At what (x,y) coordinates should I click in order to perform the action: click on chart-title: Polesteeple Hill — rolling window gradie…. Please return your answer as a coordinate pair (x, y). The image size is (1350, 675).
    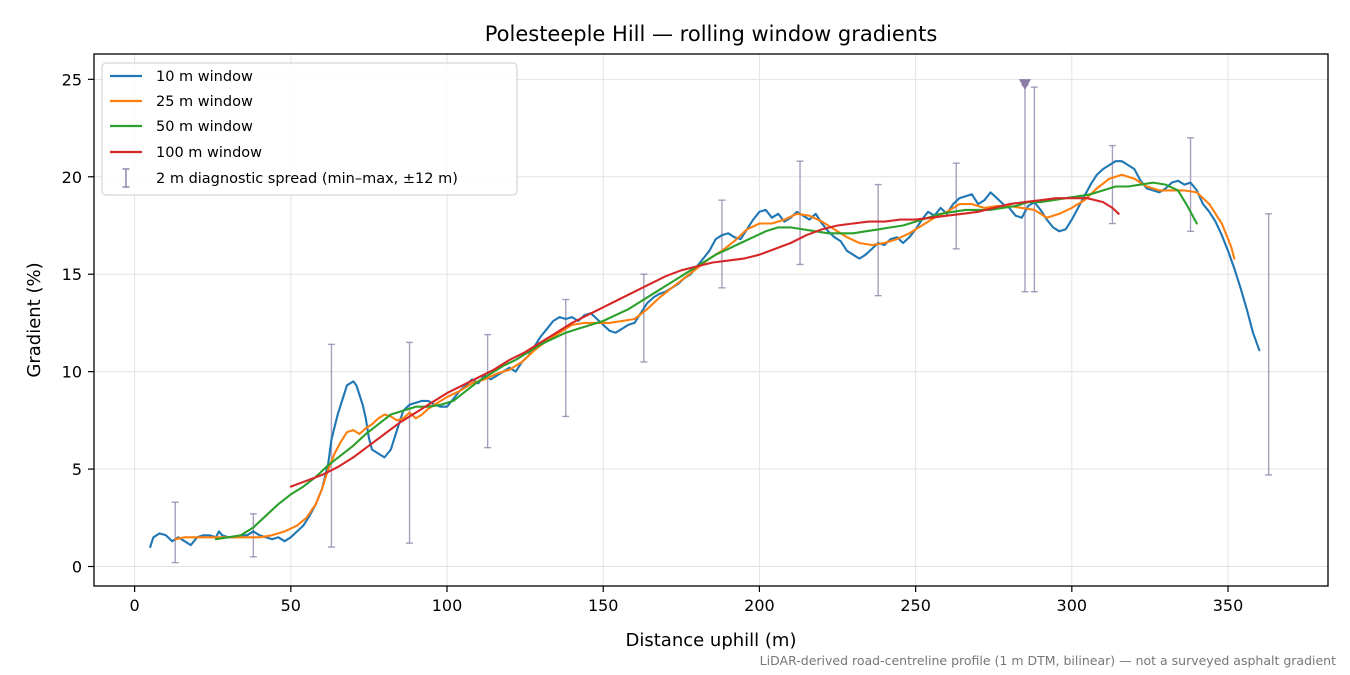
    Looking at the image, I should click on (711, 34).